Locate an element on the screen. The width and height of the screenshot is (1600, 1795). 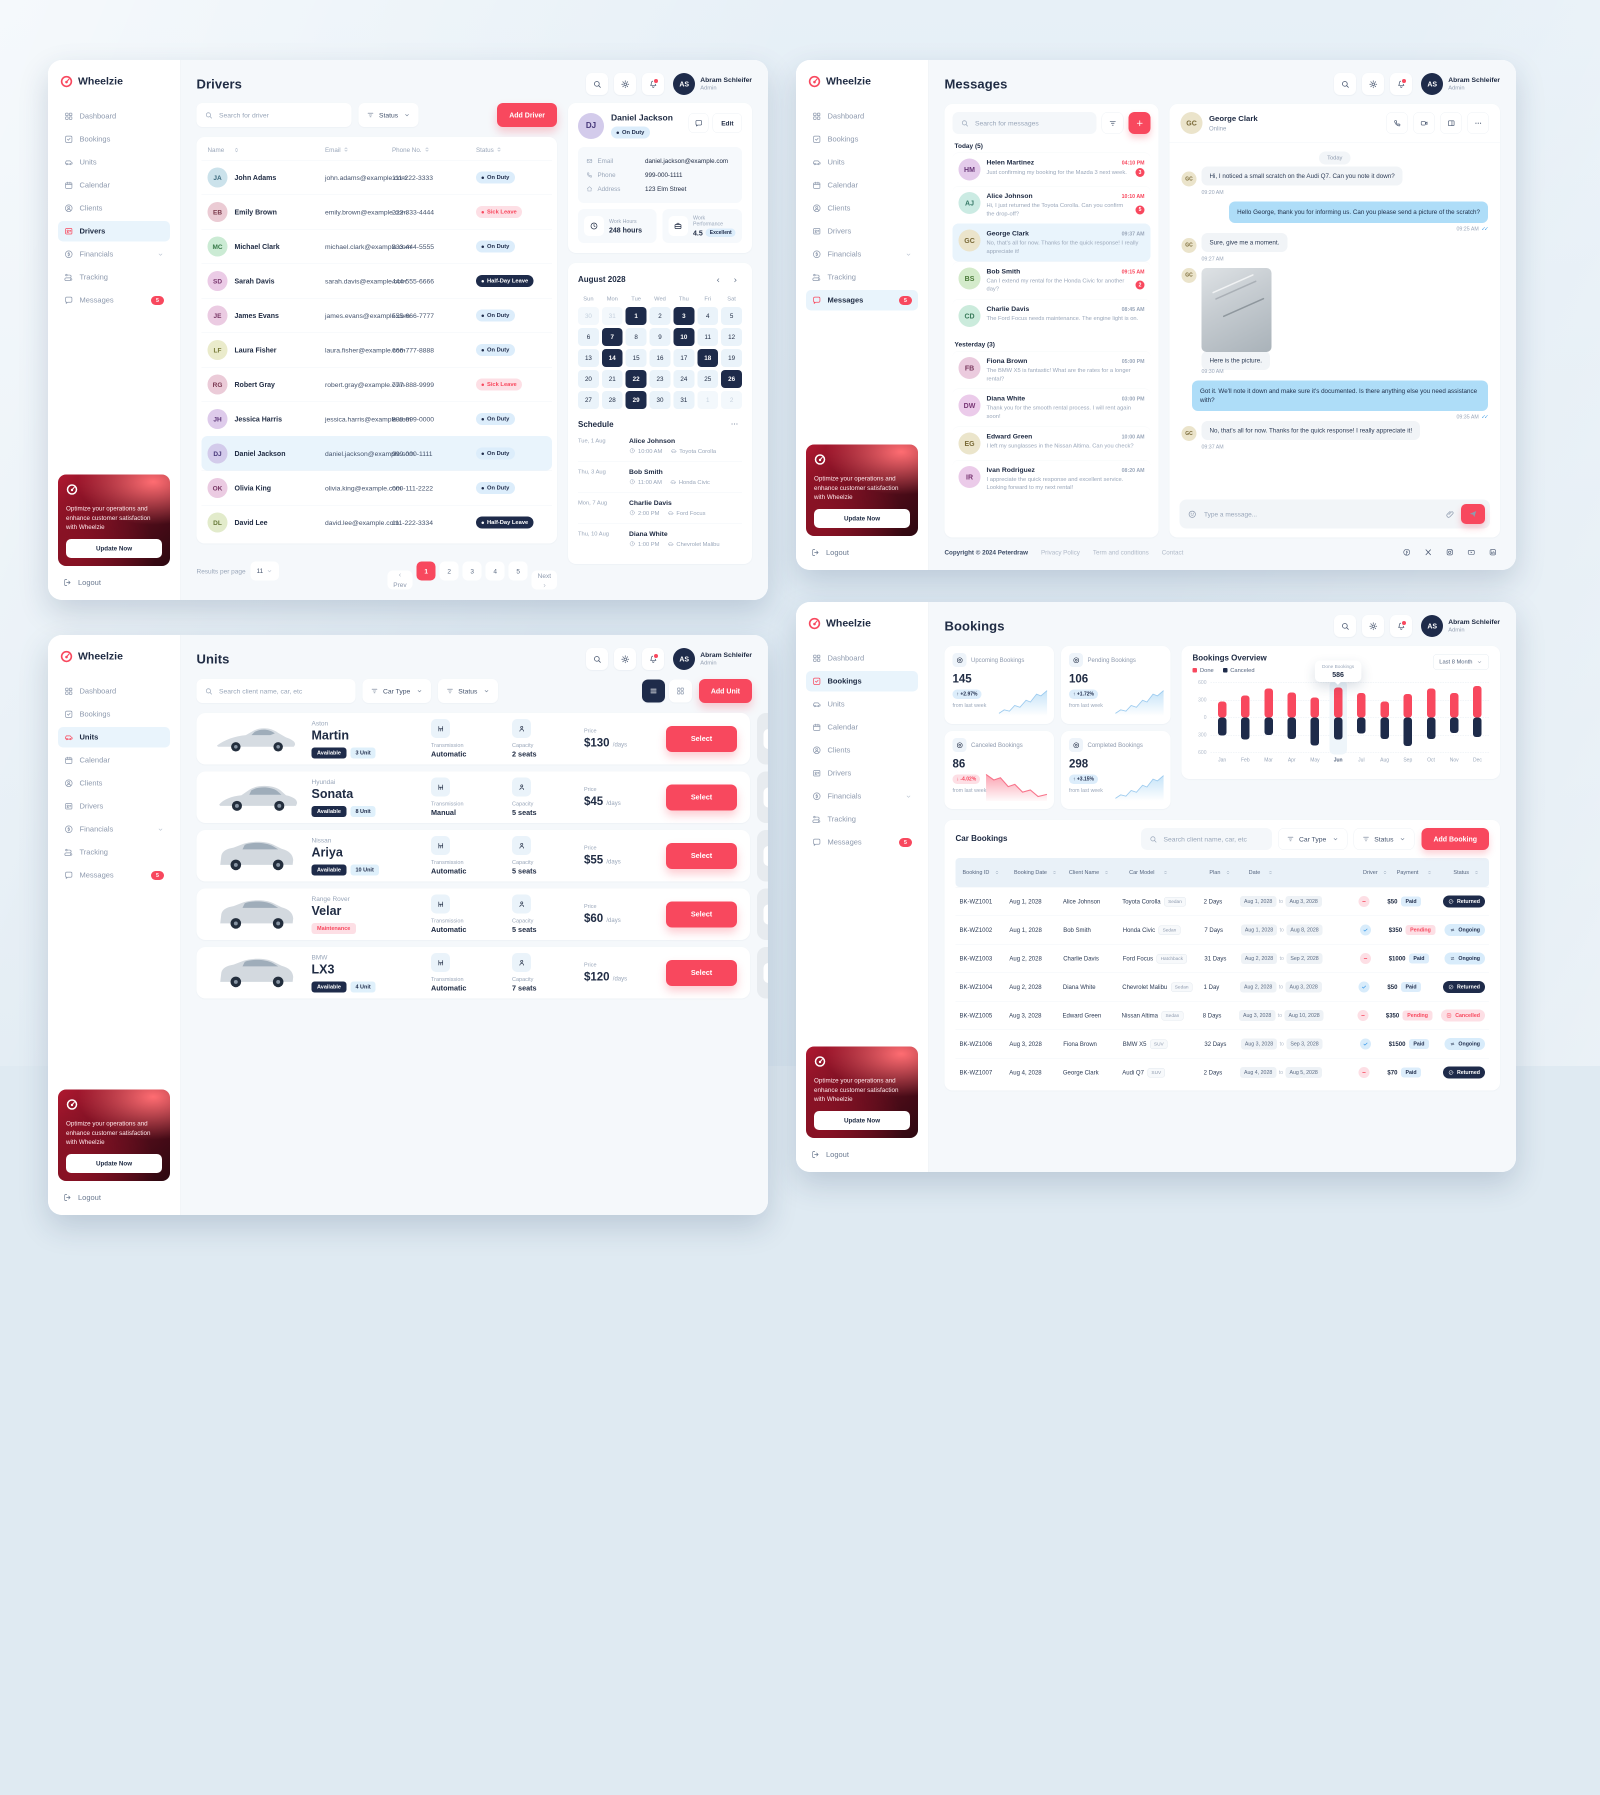
calendar-day: 24 is located at coordinates (684, 379).